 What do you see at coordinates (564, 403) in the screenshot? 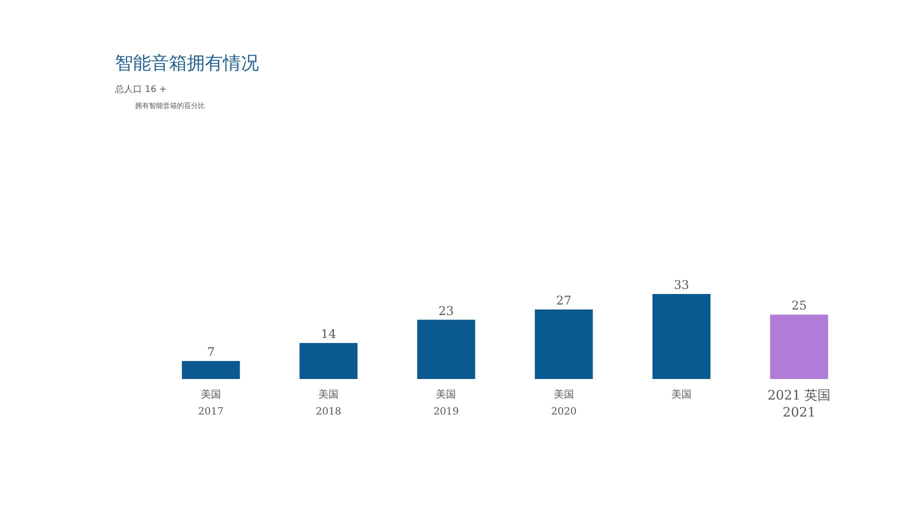
I see `x-tick-label: 美国 2020` at bounding box center [564, 403].